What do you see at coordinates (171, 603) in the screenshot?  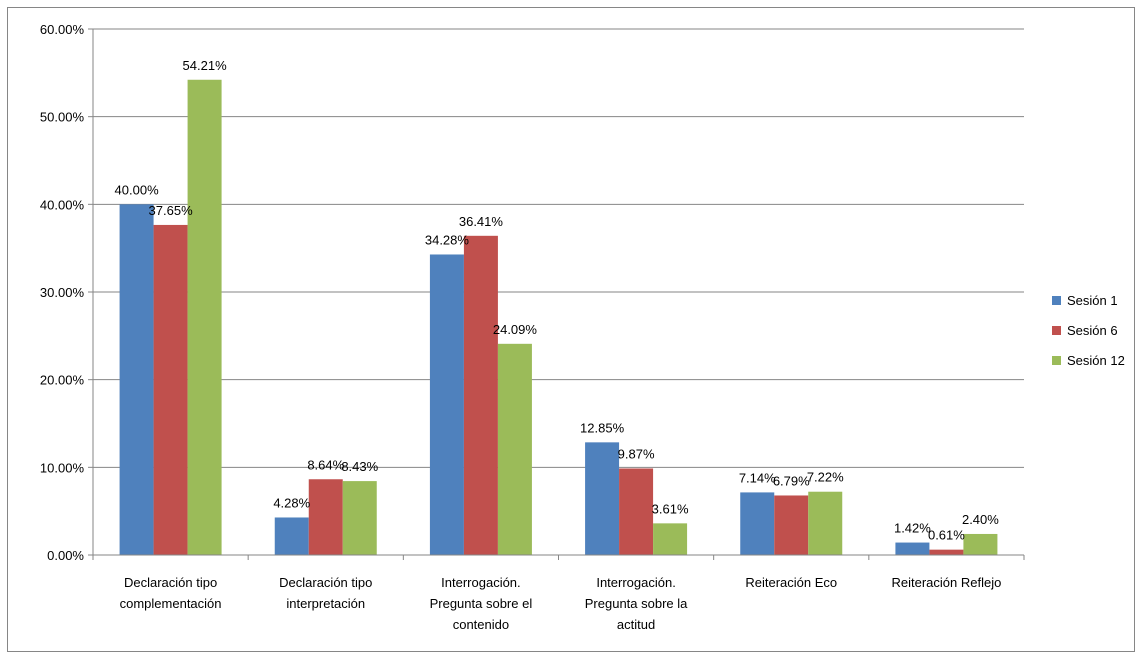 I see `x-category-label-line: complementación` at bounding box center [171, 603].